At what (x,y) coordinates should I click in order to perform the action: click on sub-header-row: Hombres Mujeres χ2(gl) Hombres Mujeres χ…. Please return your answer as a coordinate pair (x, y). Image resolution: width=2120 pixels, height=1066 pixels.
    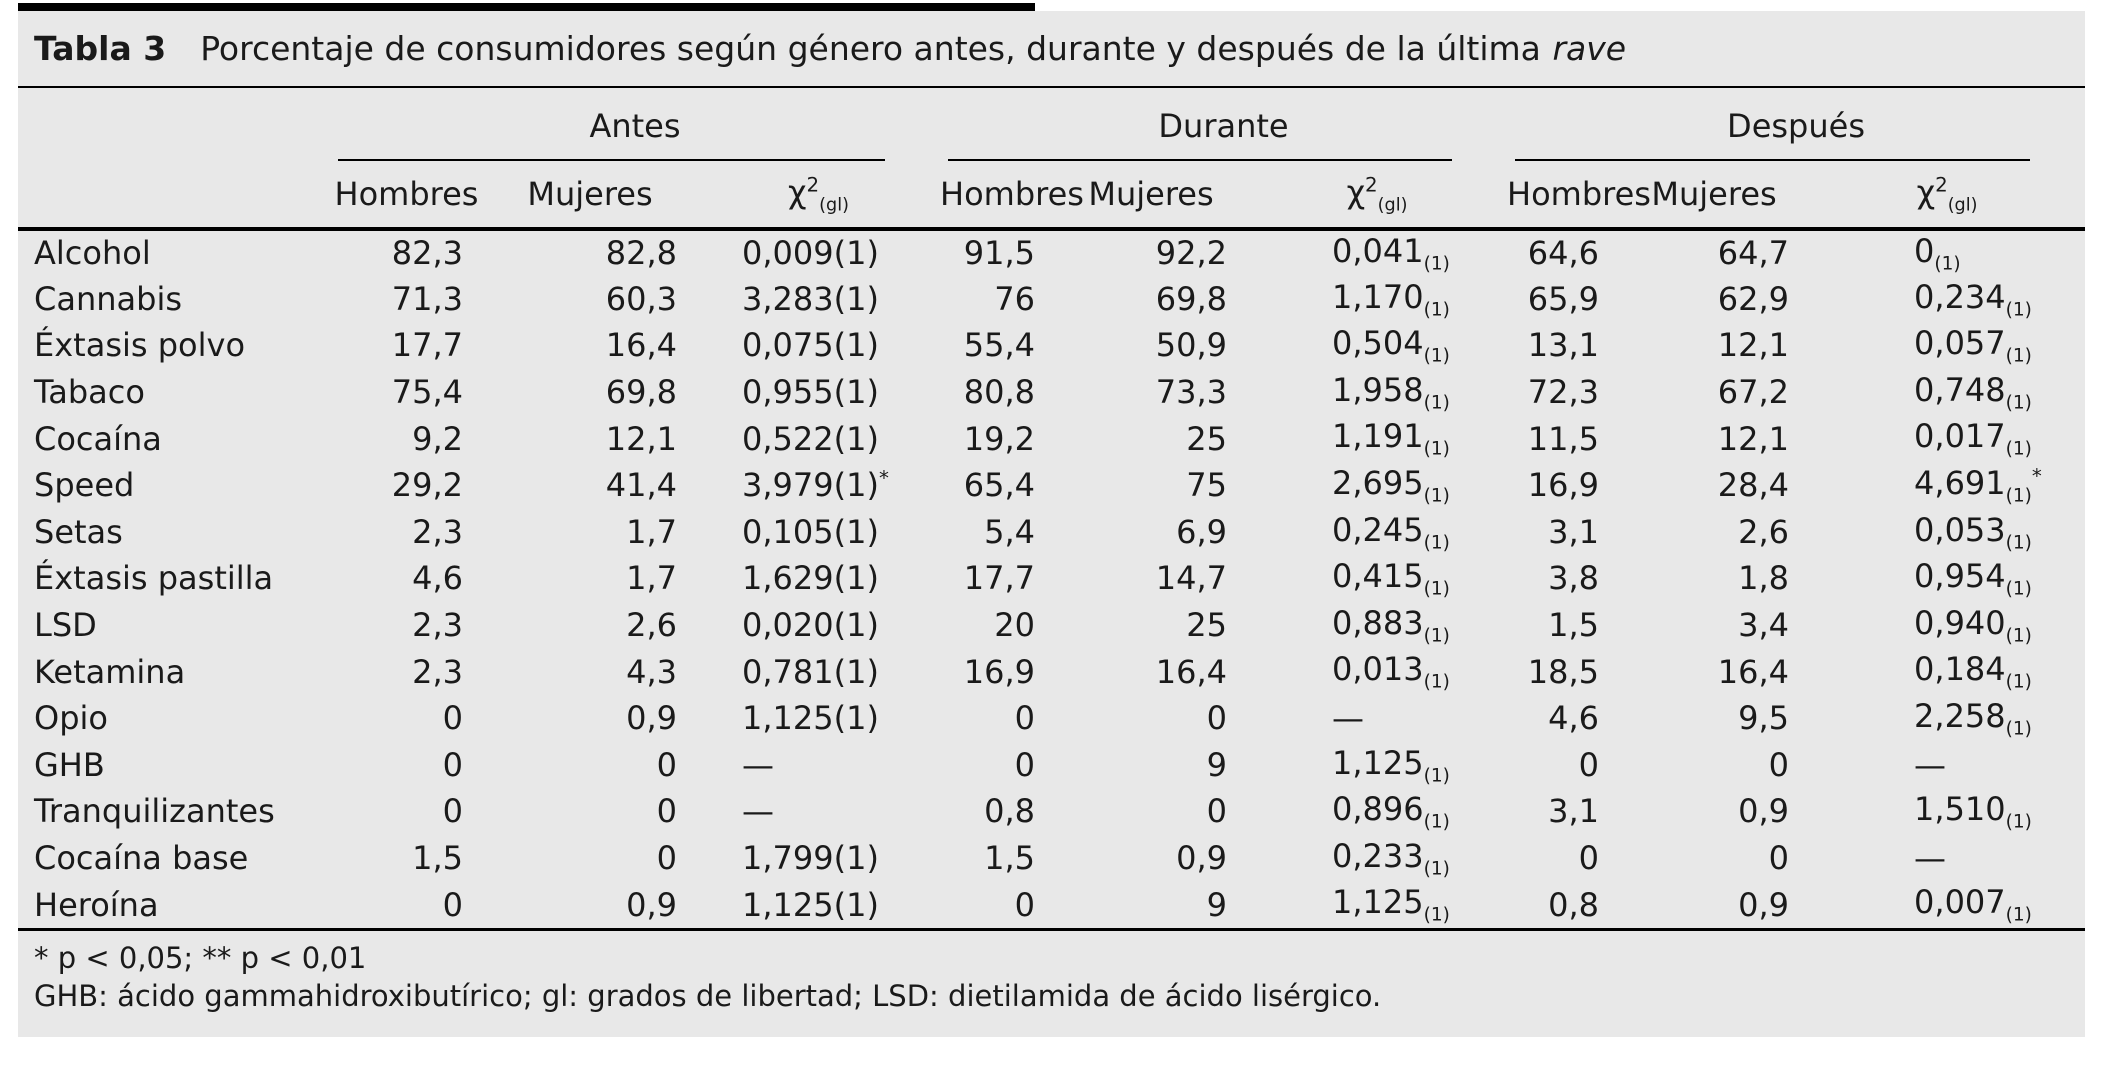
    Looking at the image, I should click on (1052, 196).